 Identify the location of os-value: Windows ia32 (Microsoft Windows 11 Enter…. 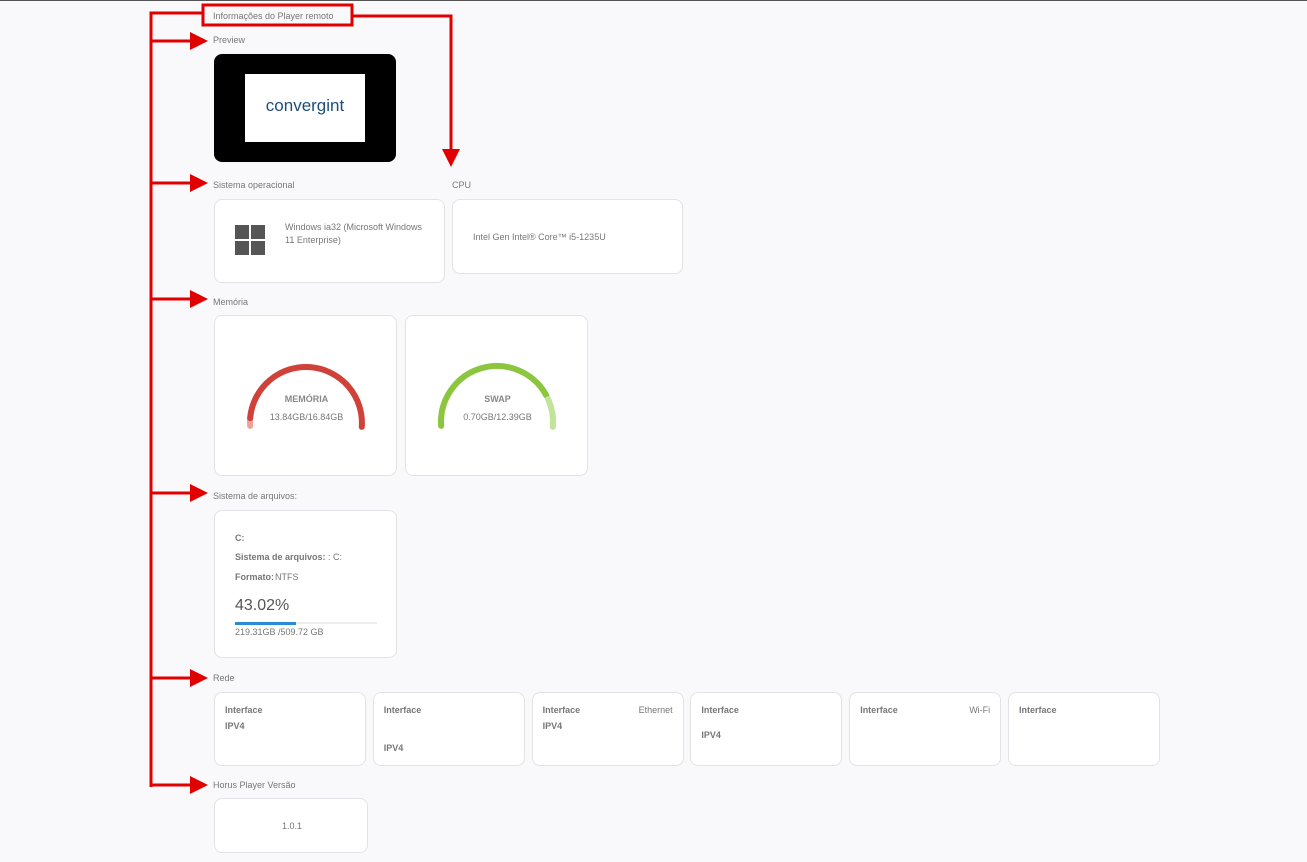
(357, 234).